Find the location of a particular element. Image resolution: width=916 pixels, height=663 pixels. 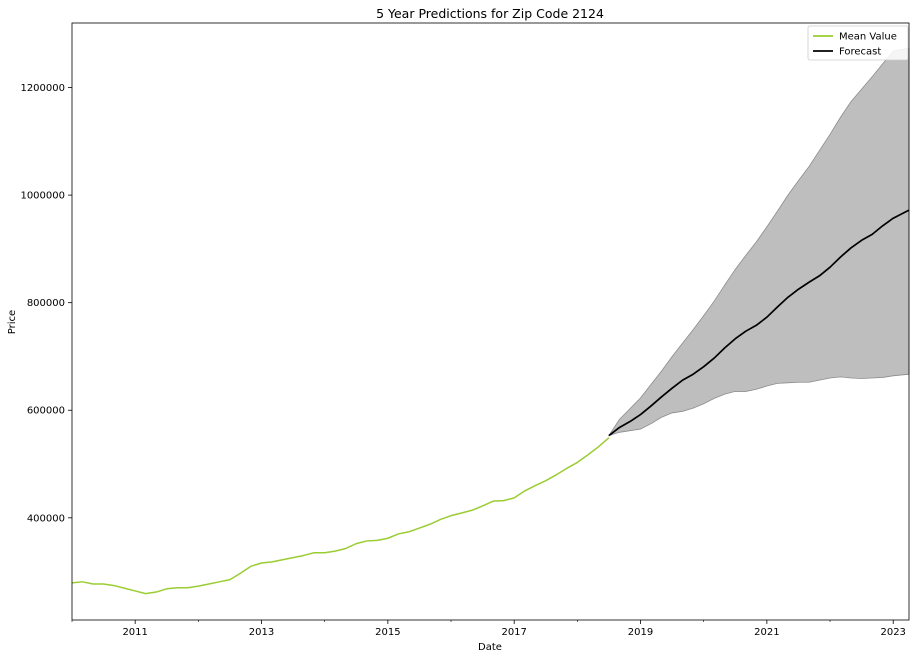

x-tick-label: 2015 is located at coordinates (387, 632).